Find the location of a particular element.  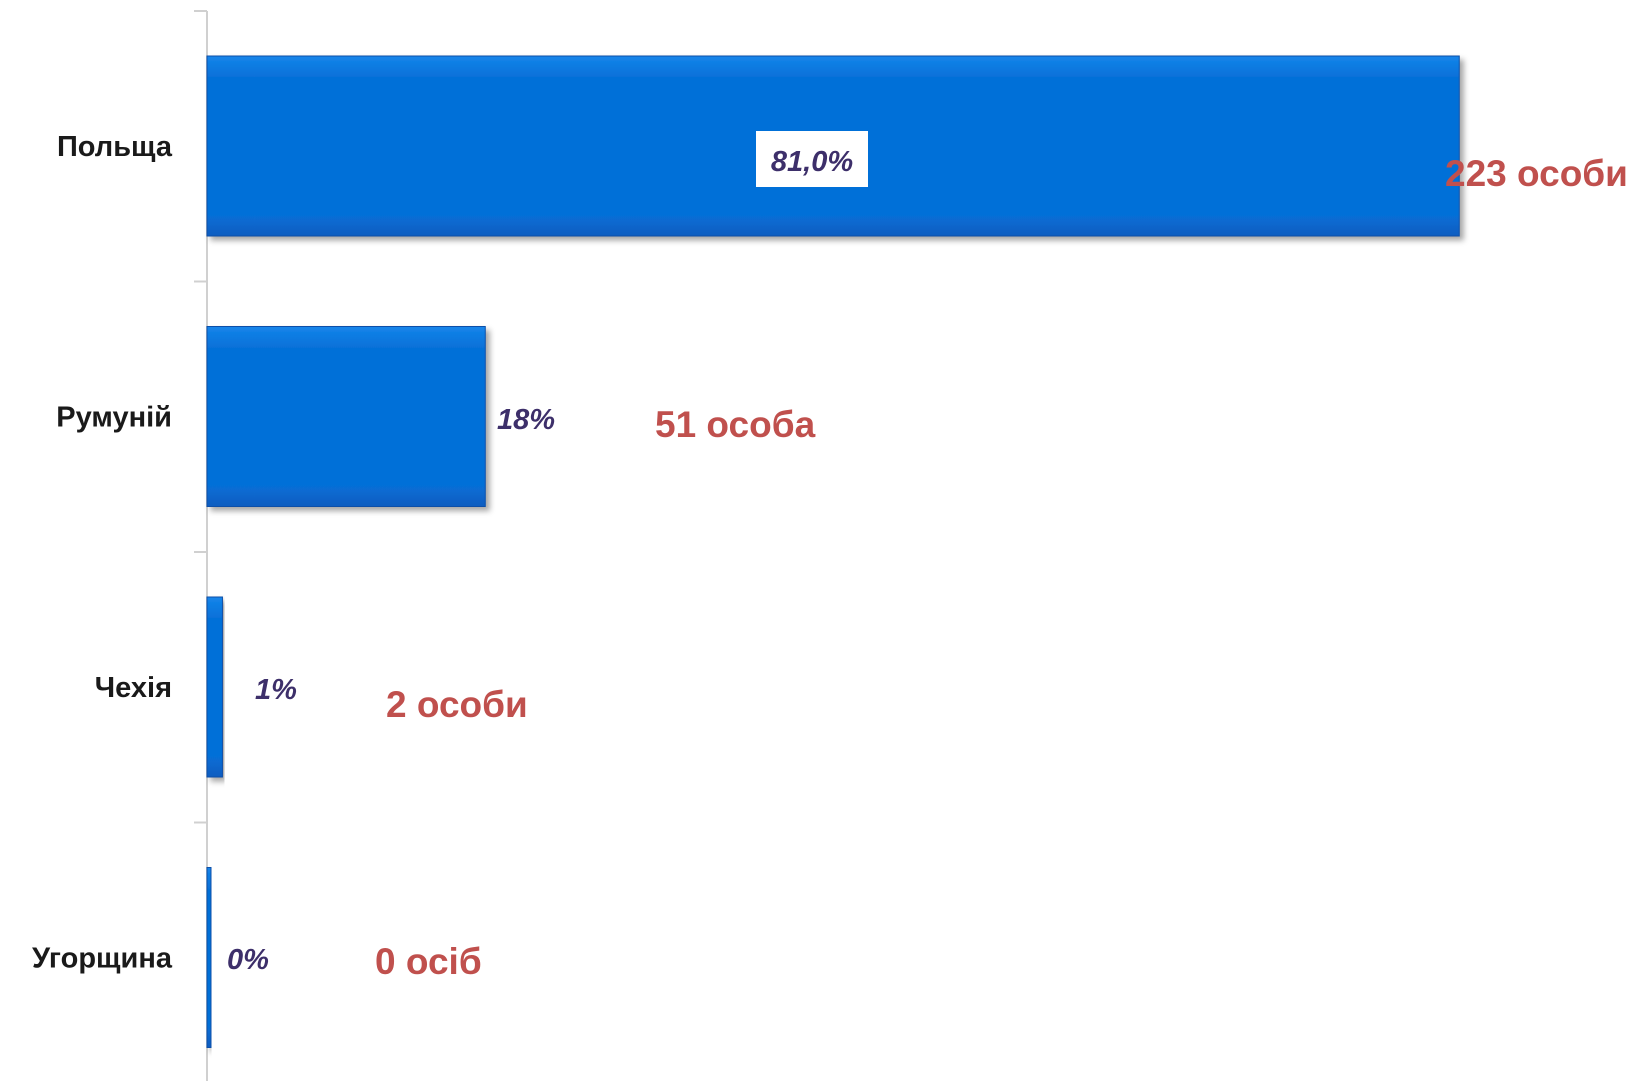

count-label: 2 особи is located at coordinates (457, 704).